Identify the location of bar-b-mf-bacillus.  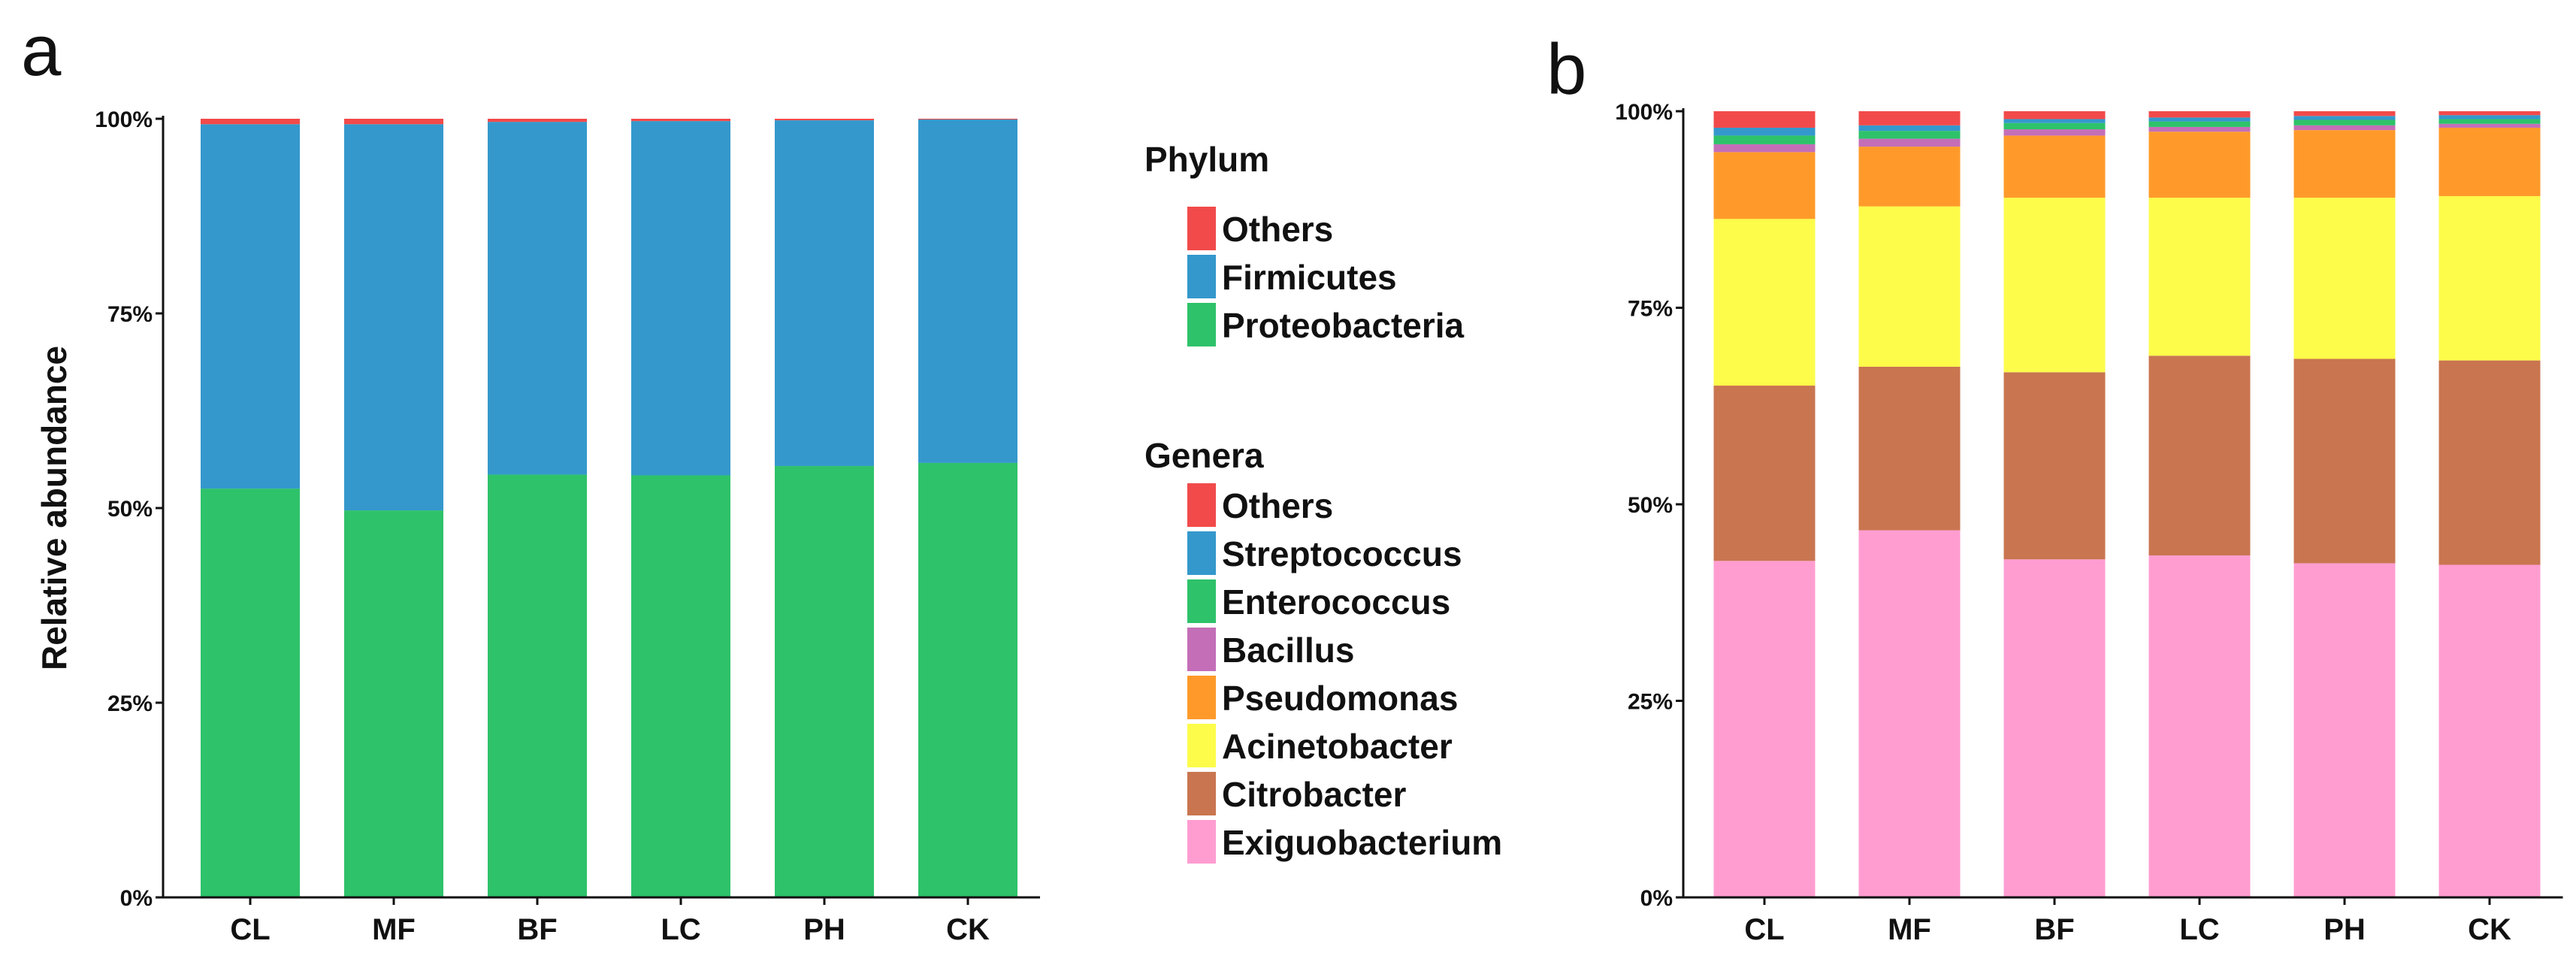
(1910, 142).